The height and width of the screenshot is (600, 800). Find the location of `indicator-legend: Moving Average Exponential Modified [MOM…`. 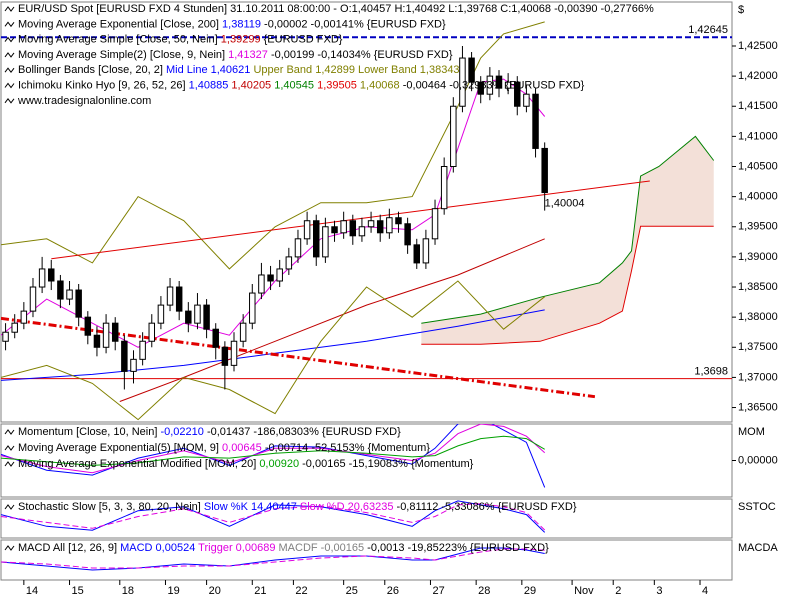

indicator-legend: Moving Average Exponential Modified [MOM… is located at coordinates (246, 464).